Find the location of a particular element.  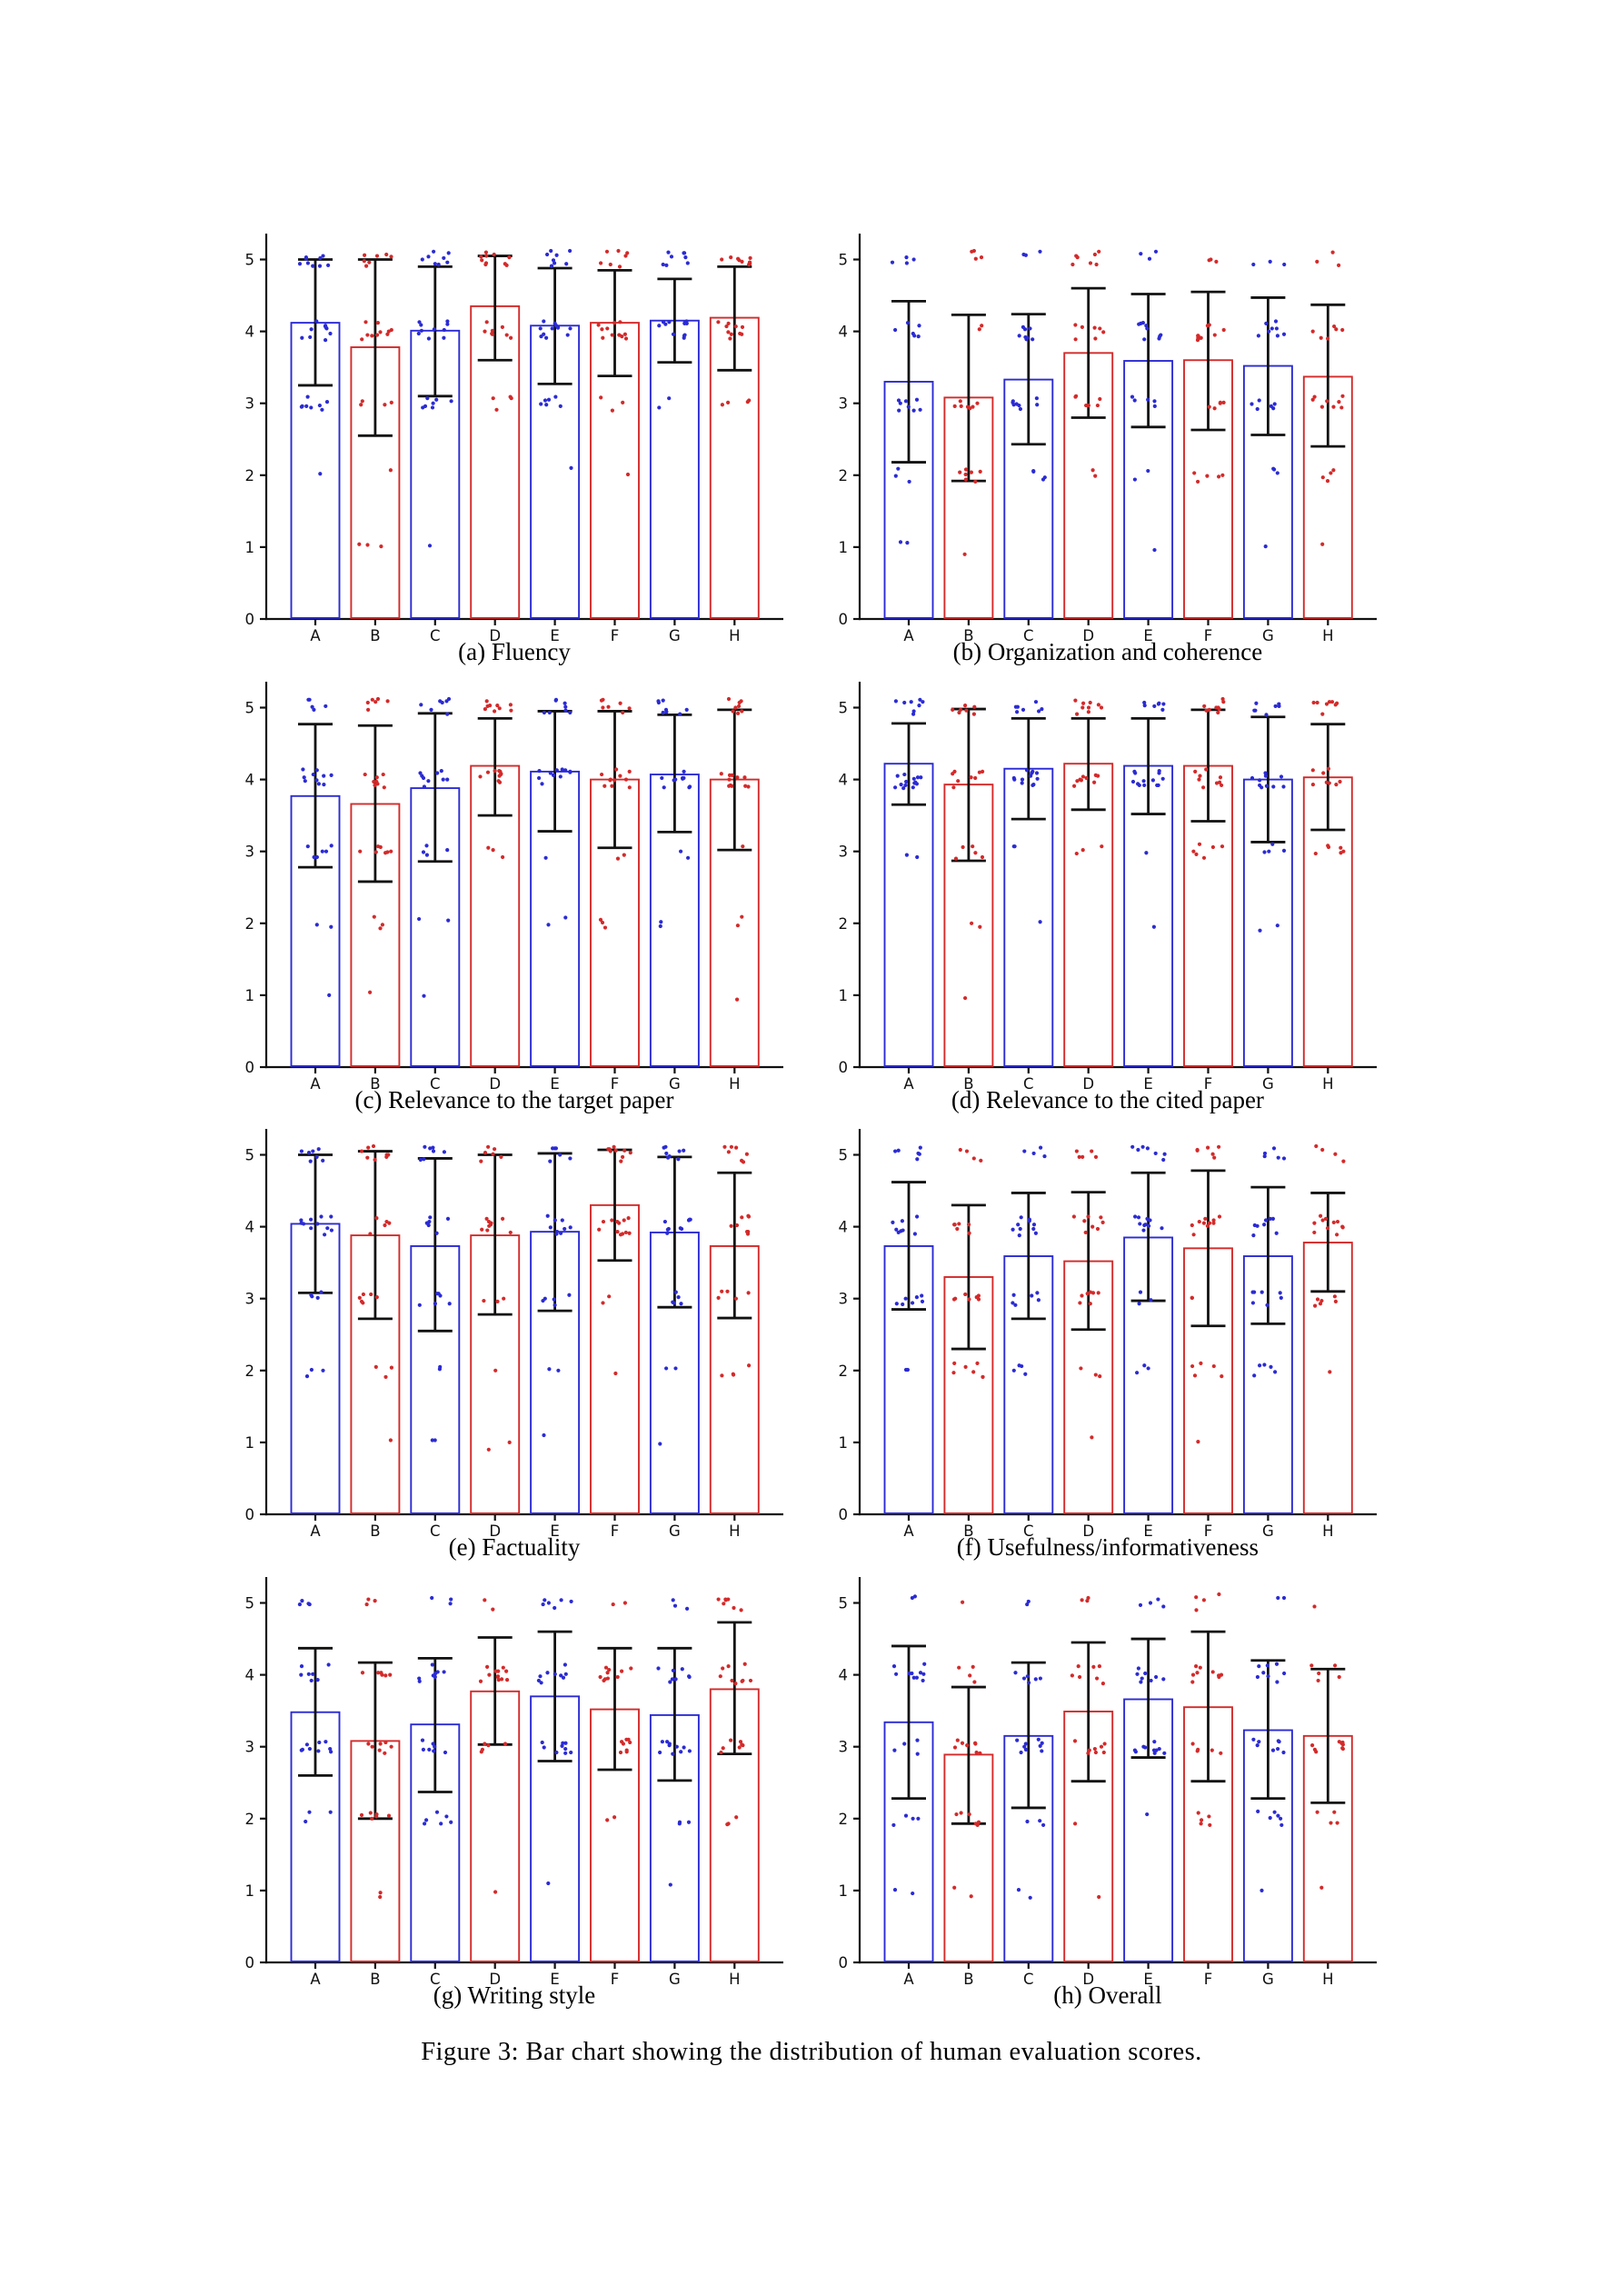

x-tick-label: A is located at coordinates (908, 1531).